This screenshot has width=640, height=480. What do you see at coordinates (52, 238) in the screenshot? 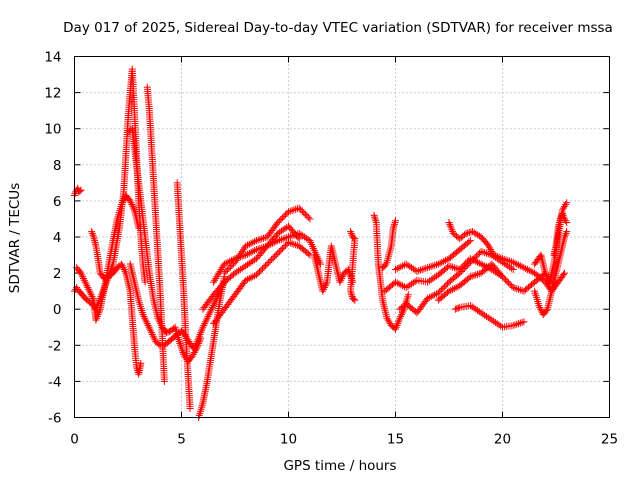
I see `y-tick-labels: -6 -4 -2 0 2 4 6 8 10 12 14` at bounding box center [52, 238].